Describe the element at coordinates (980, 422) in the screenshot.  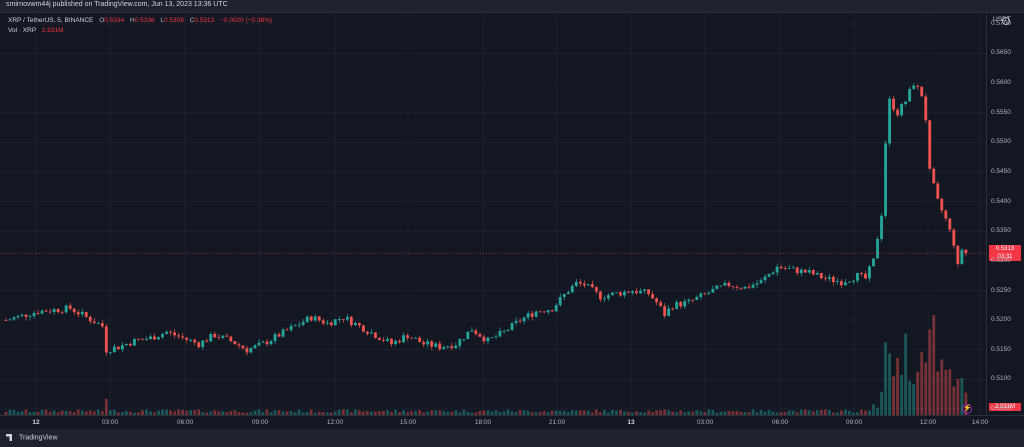
I see `time-tick: 14:00` at that location.